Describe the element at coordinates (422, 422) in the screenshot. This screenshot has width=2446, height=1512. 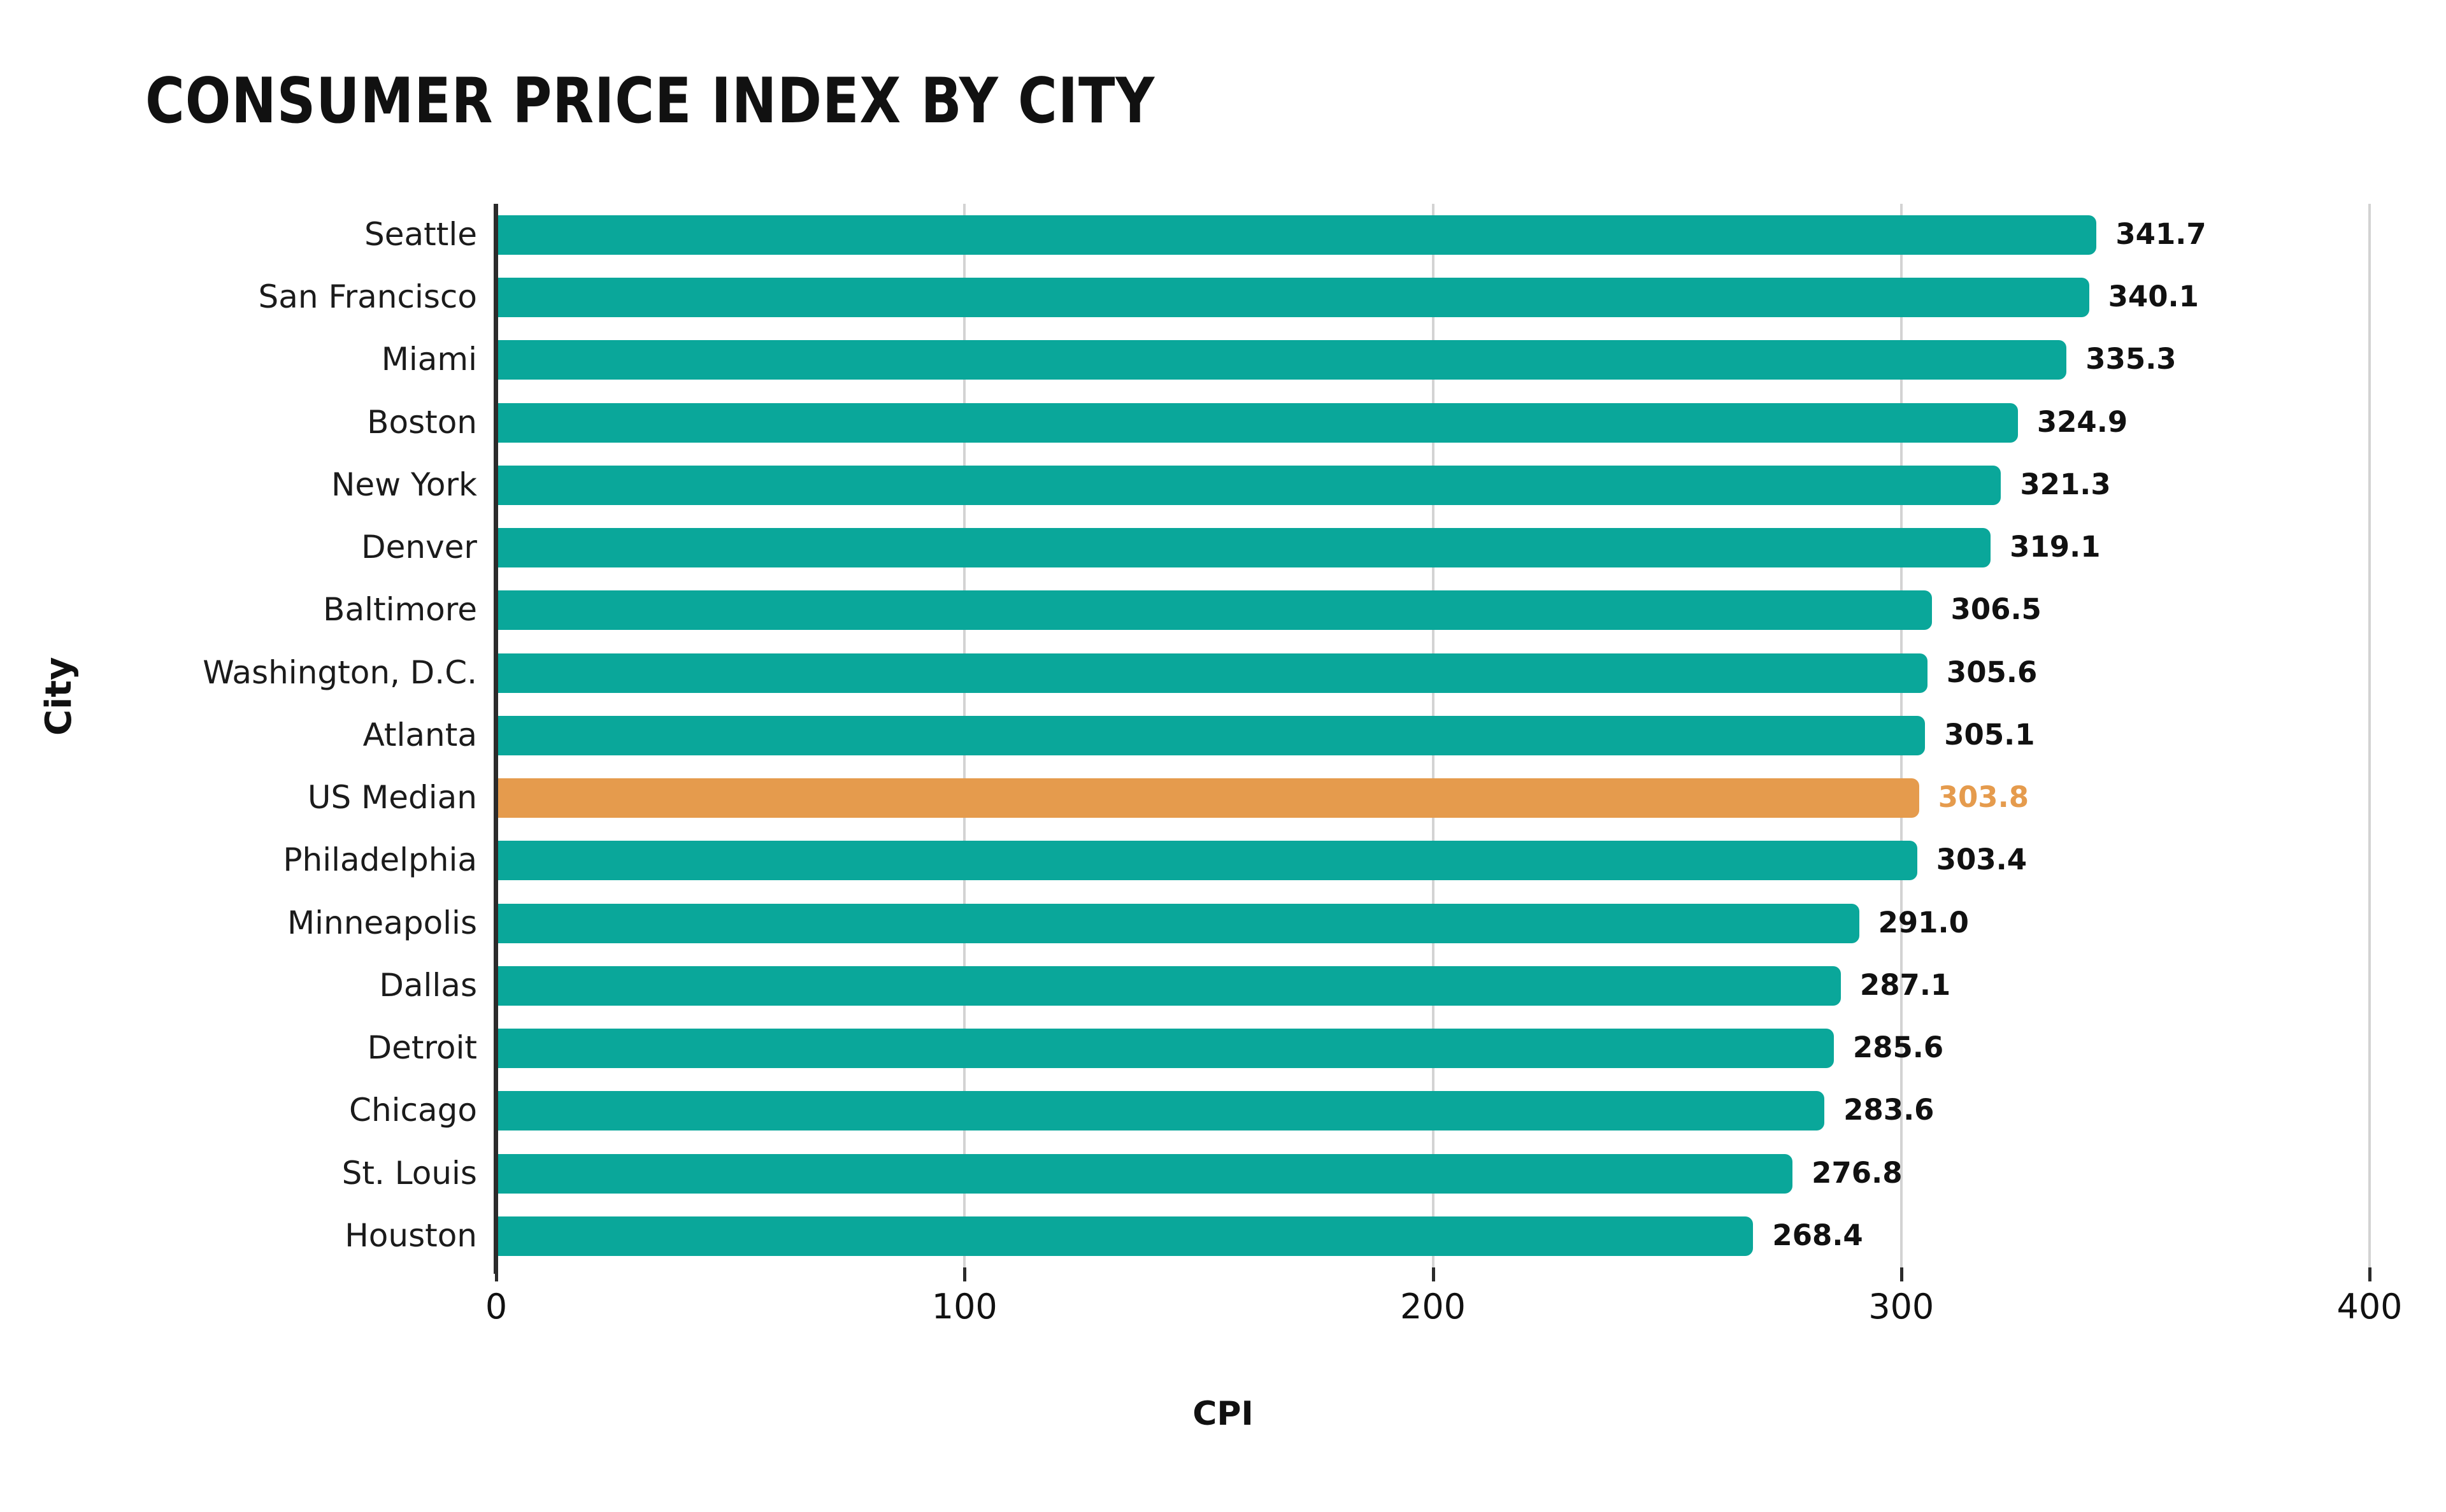
I see `category-label: Boston` at that location.